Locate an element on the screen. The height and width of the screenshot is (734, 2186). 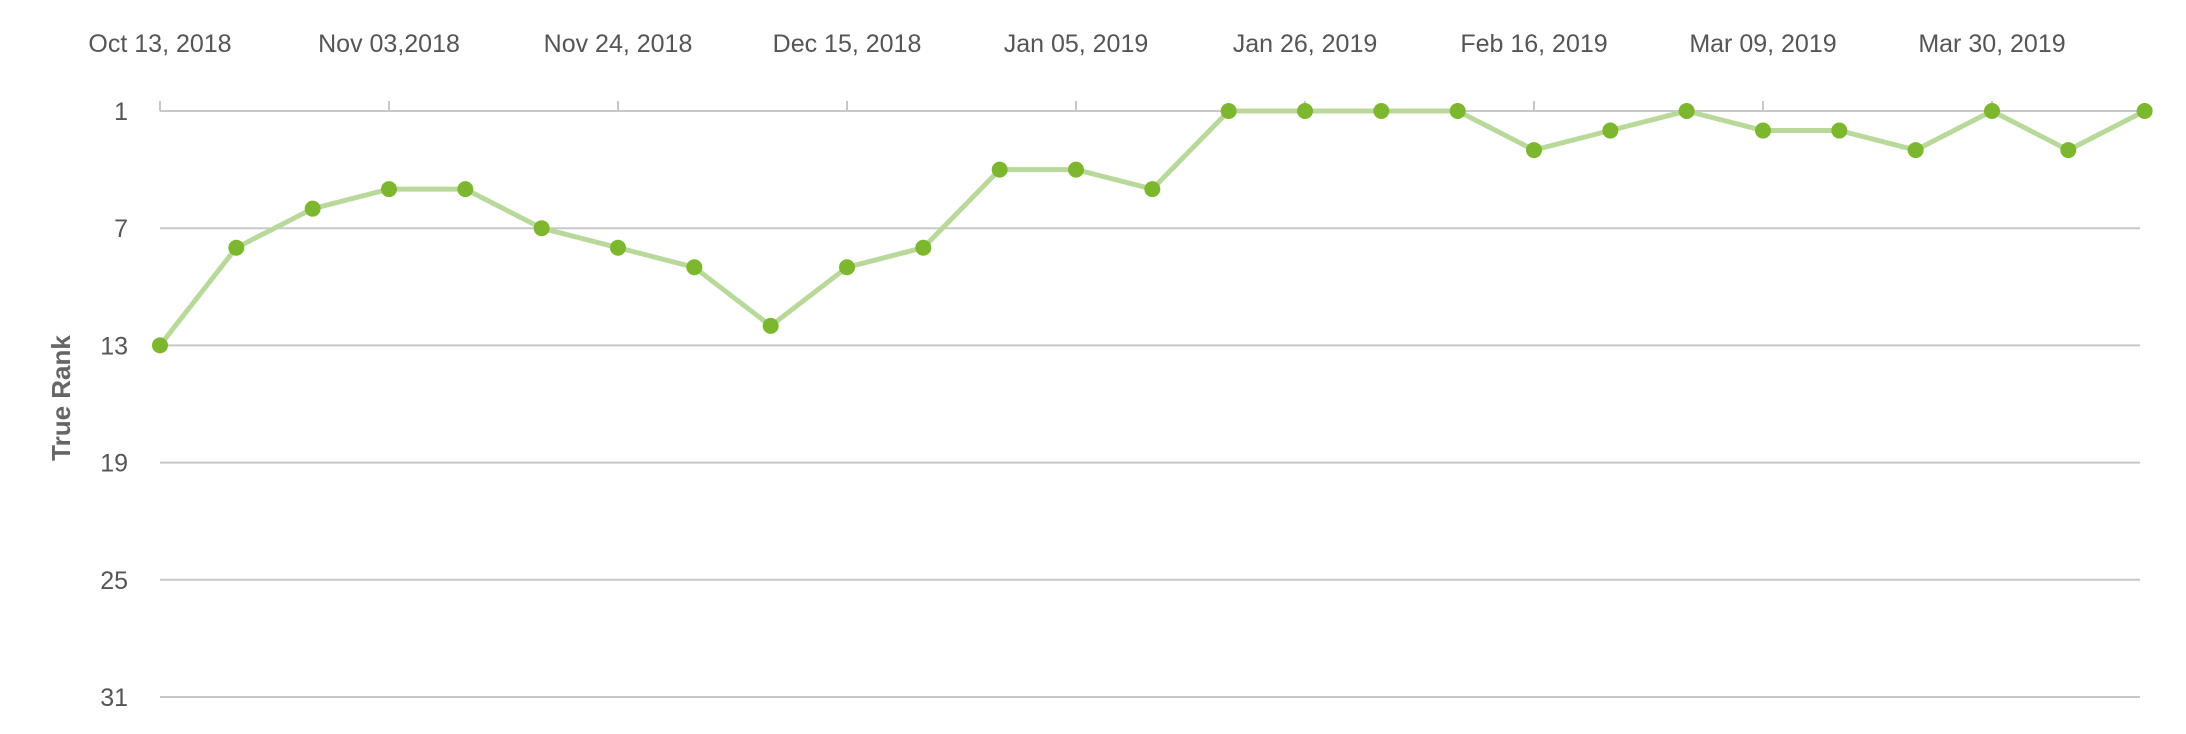
y-tick-label: 7 is located at coordinates (121, 229).